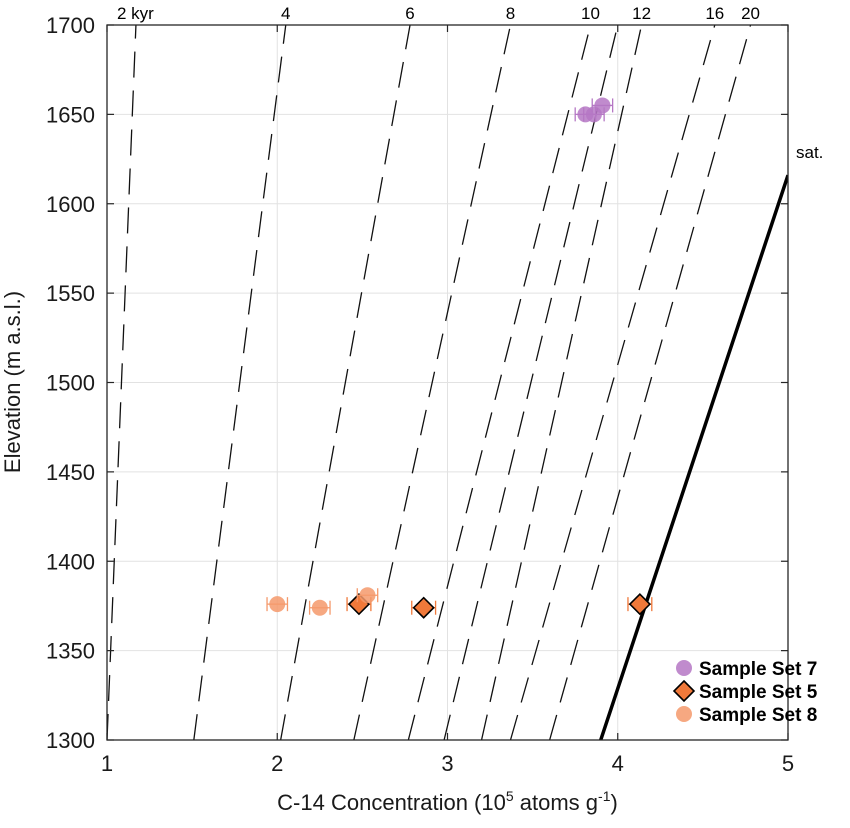 Image resolution: width=850 pixels, height=828 pixels. What do you see at coordinates (758, 692) in the screenshot?
I see `legend-sample-set-5-label: Sample Set 5` at bounding box center [758, 692].